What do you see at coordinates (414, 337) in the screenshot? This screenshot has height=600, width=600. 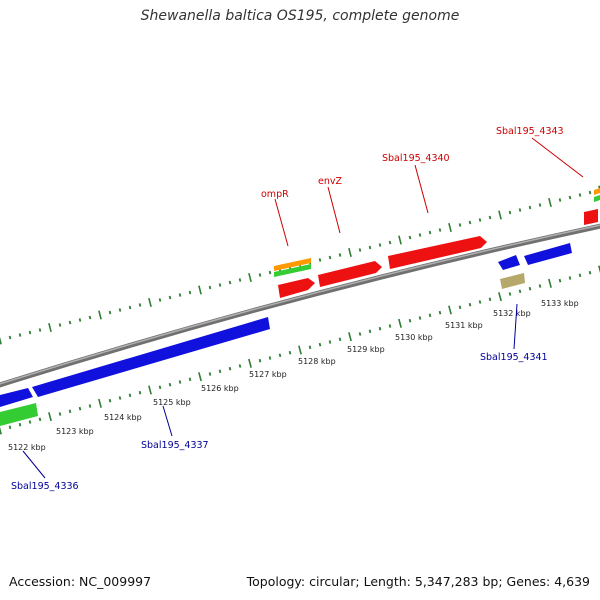 I see `scale-label: 5130 kbp` at bounding box center [414, 337].